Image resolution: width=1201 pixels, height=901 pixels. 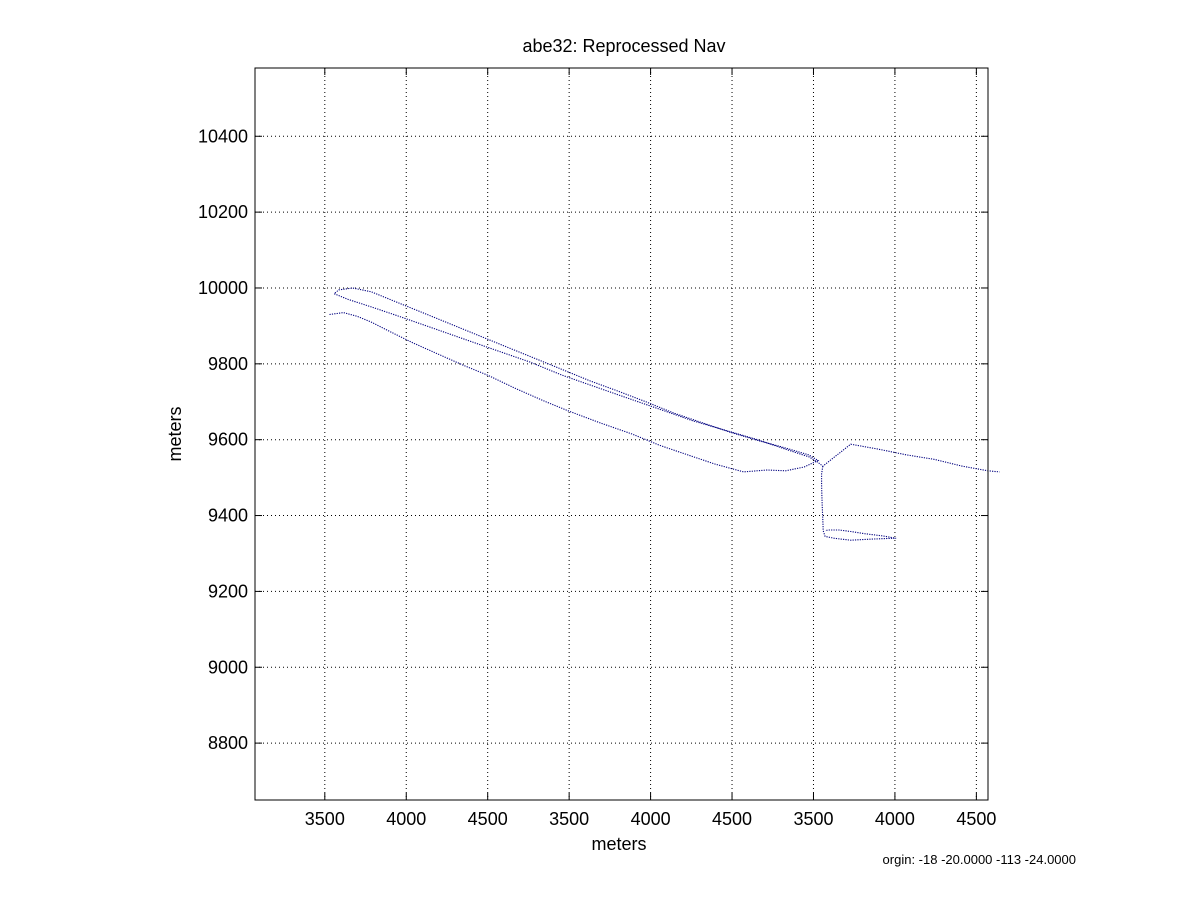 I want to click on origin-footnote: orgin: -18 -20.0000 -113 -24.0000, so click(x=979, y=859).